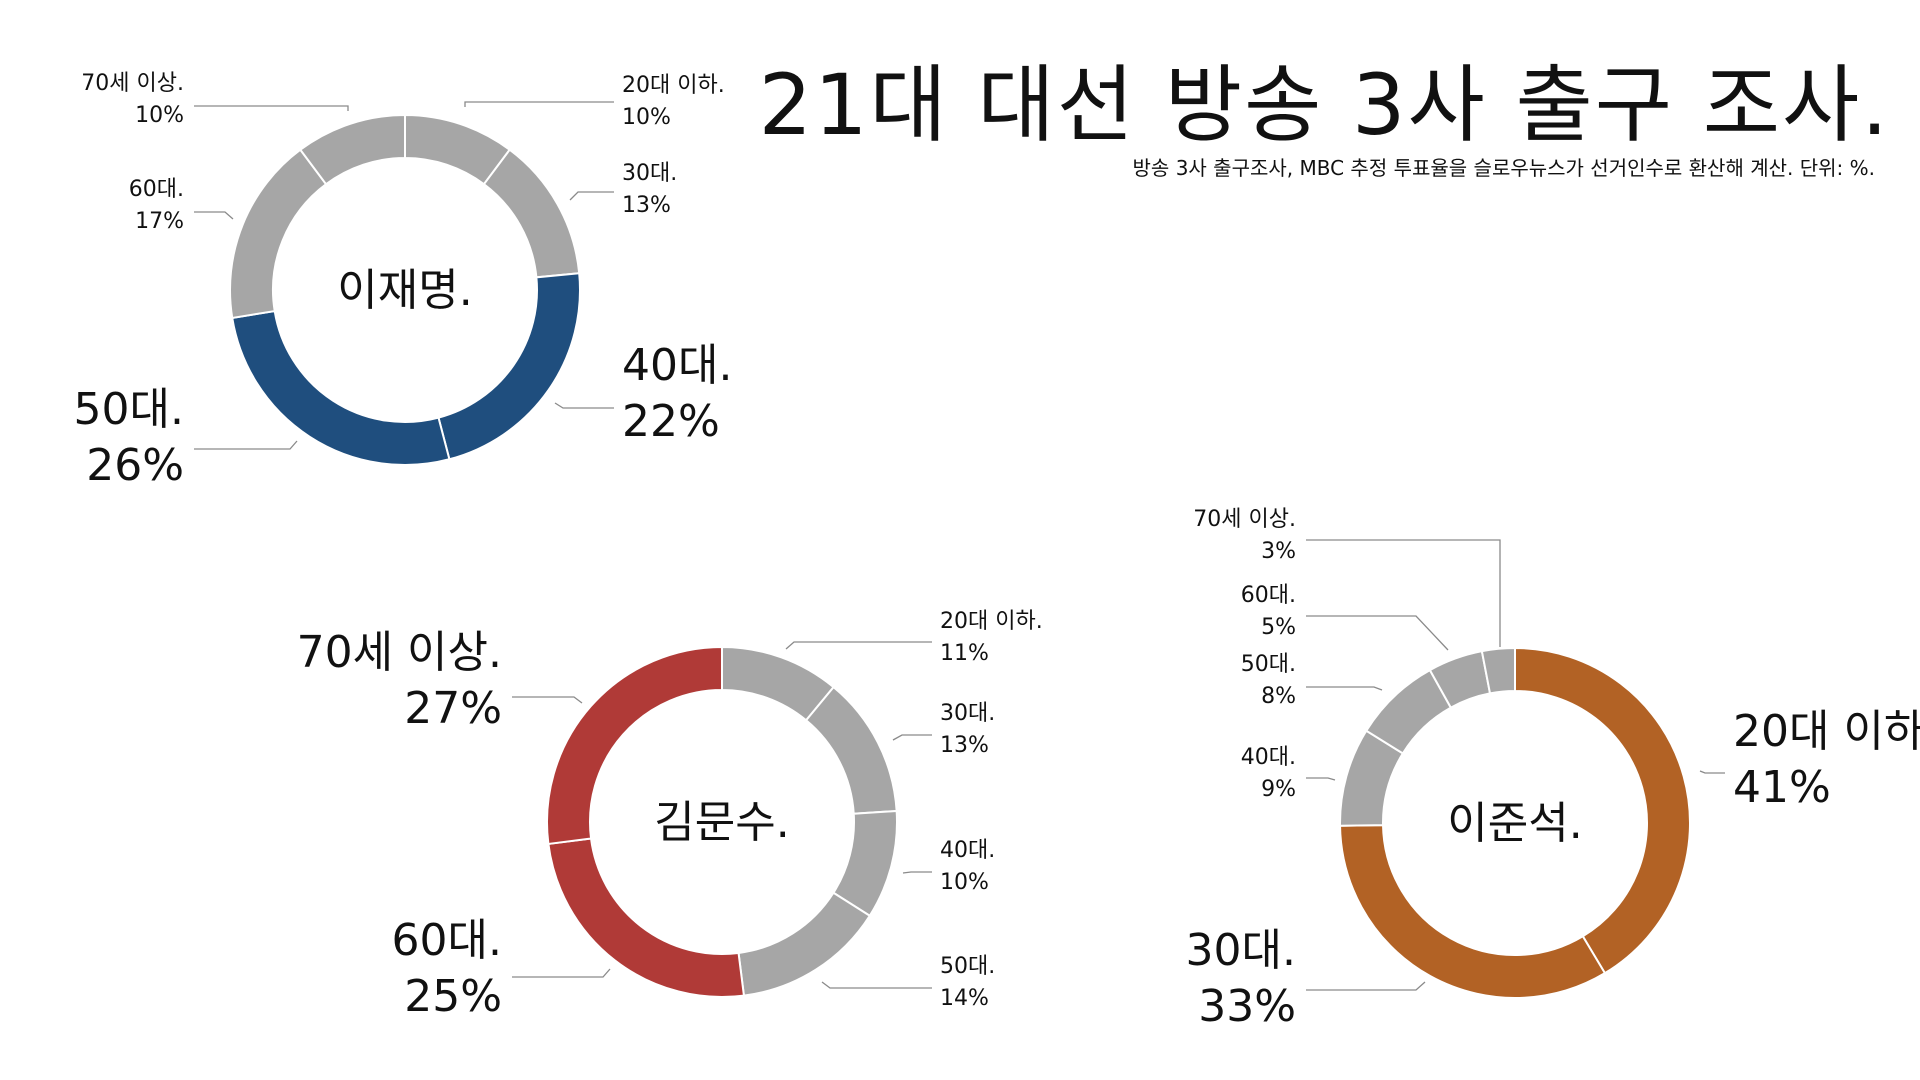 The image size is (1920, 1080). Describe the element at coordinates (721, 822) in the screenshot. I see `candidate-name: 김문수.` at that location.